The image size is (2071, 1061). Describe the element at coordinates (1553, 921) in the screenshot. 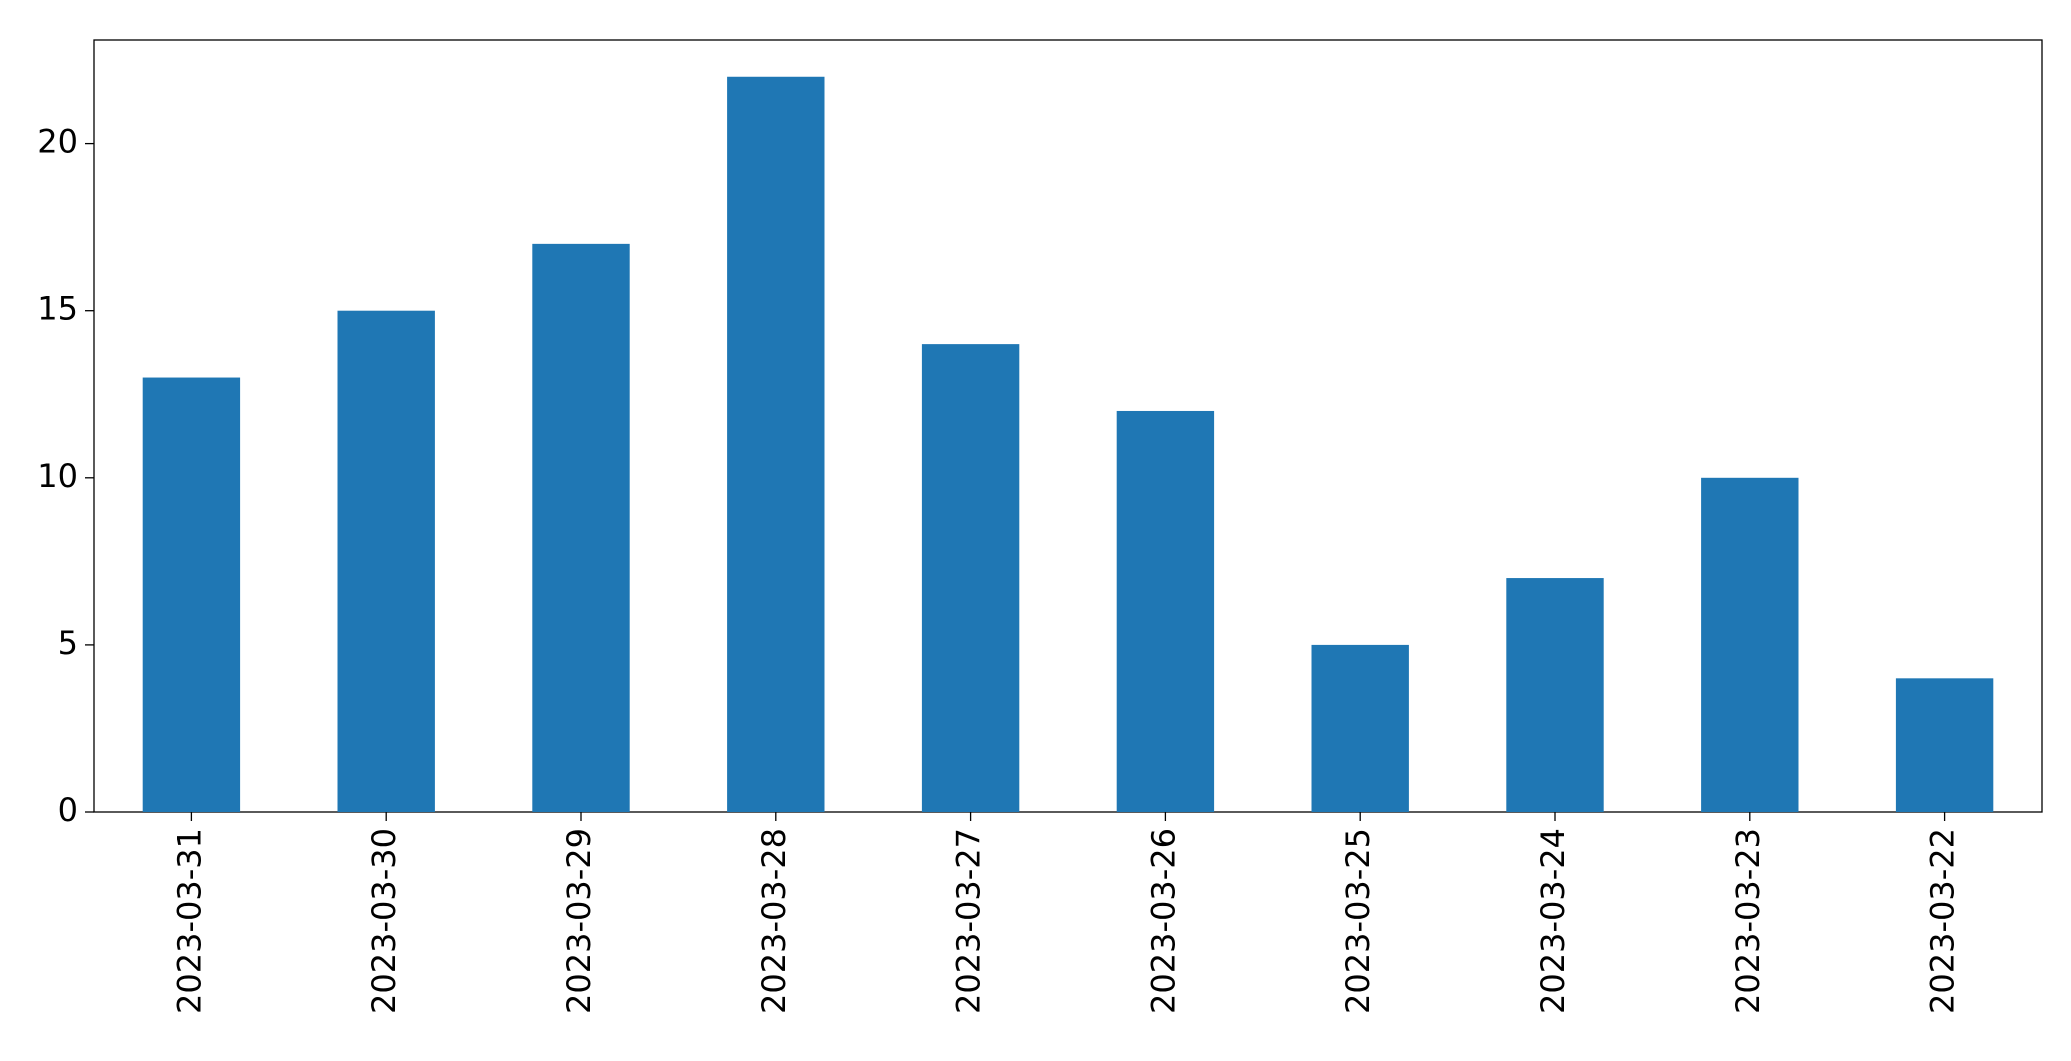

I see `x-tick-label: 2023-03-24` at that location.